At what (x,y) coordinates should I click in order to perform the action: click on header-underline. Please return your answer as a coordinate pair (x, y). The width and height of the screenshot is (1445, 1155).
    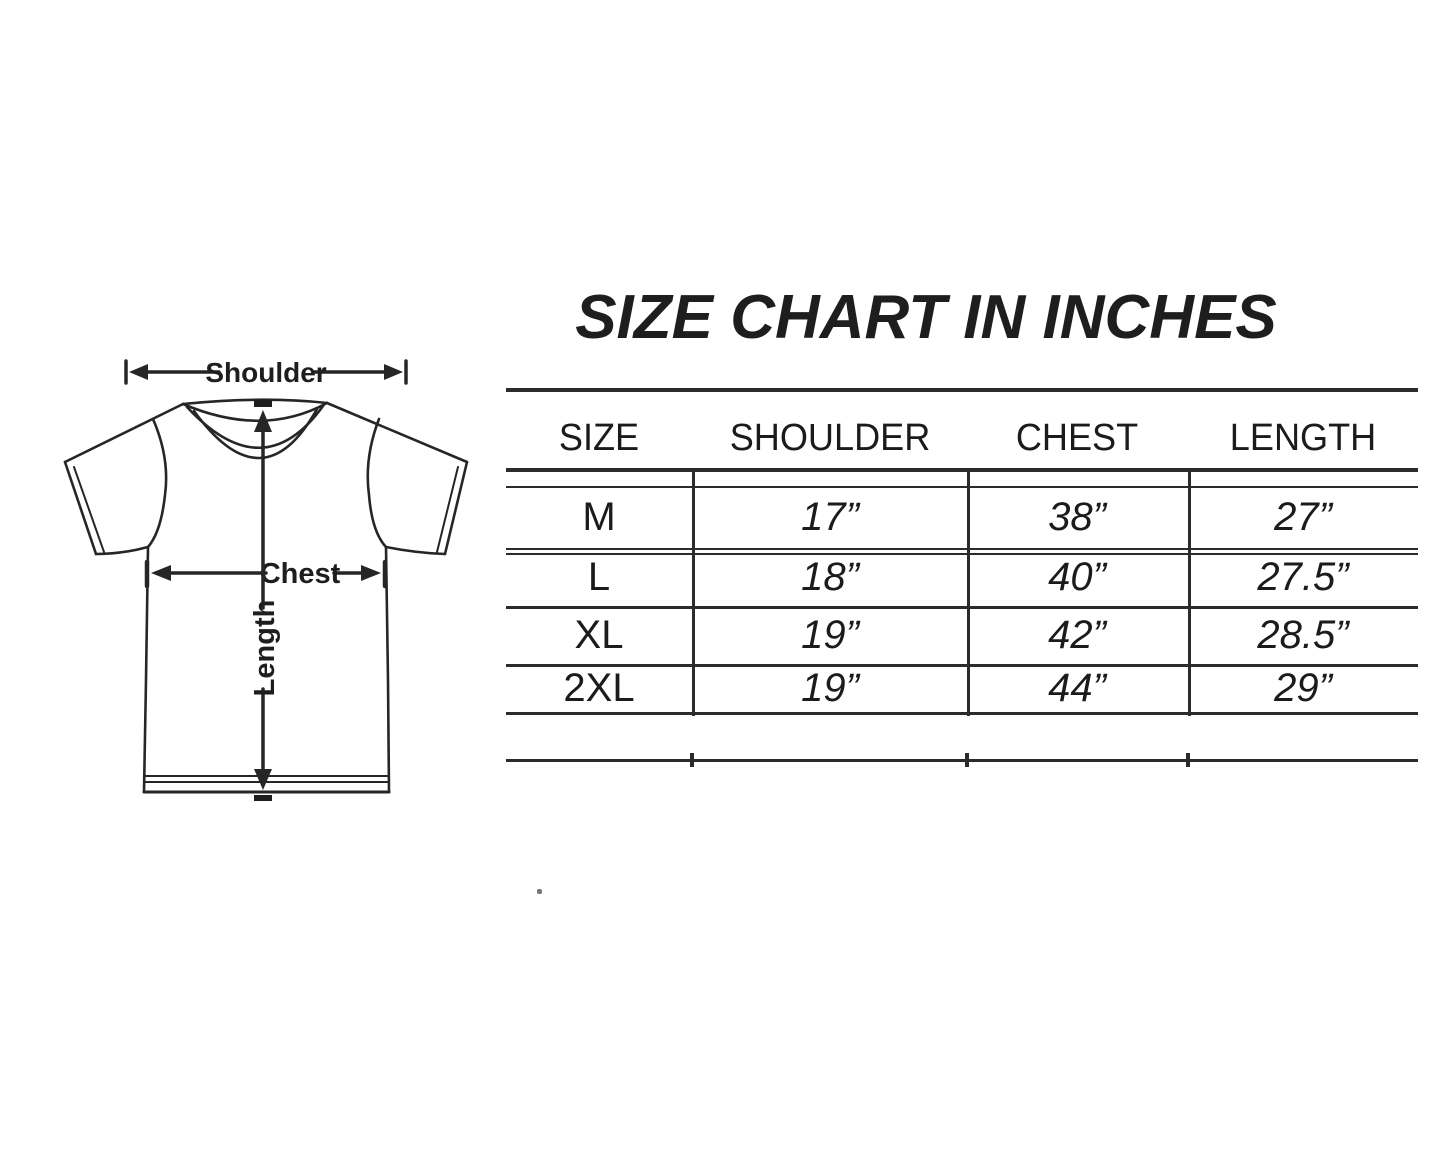
    Looking at the image, I should click on (962, 470).